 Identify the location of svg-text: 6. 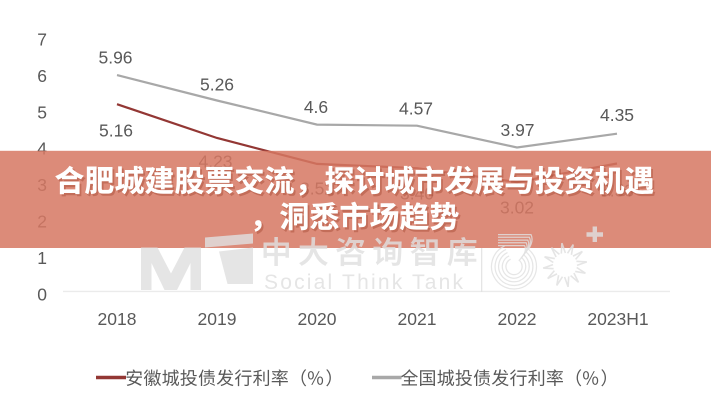
(42, 76).